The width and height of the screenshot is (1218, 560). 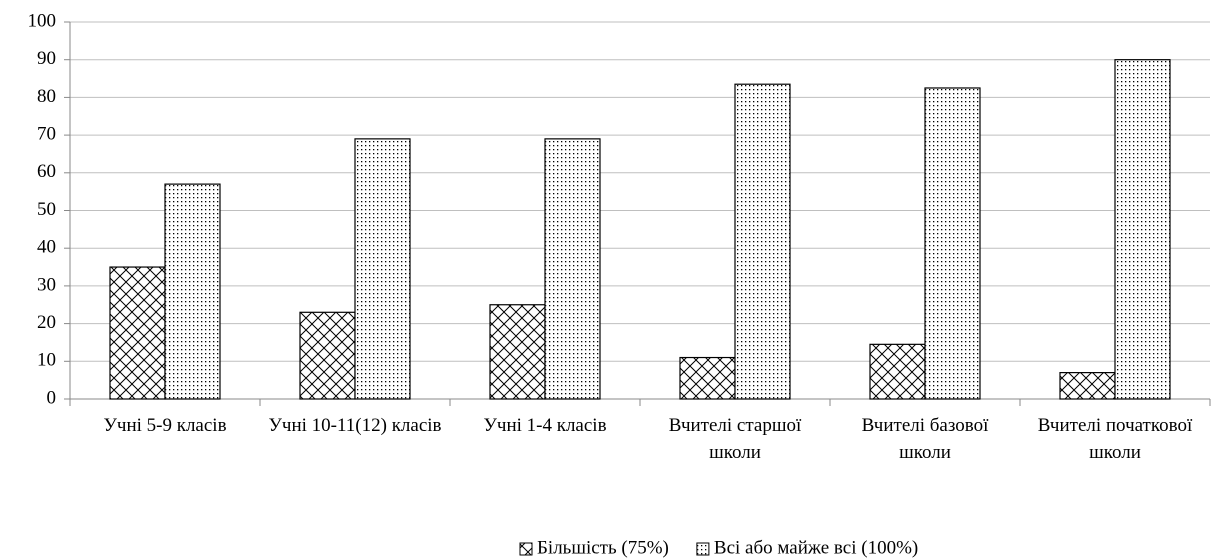 I want to click on y-tick-label: 40, so click(x=46, y=247).